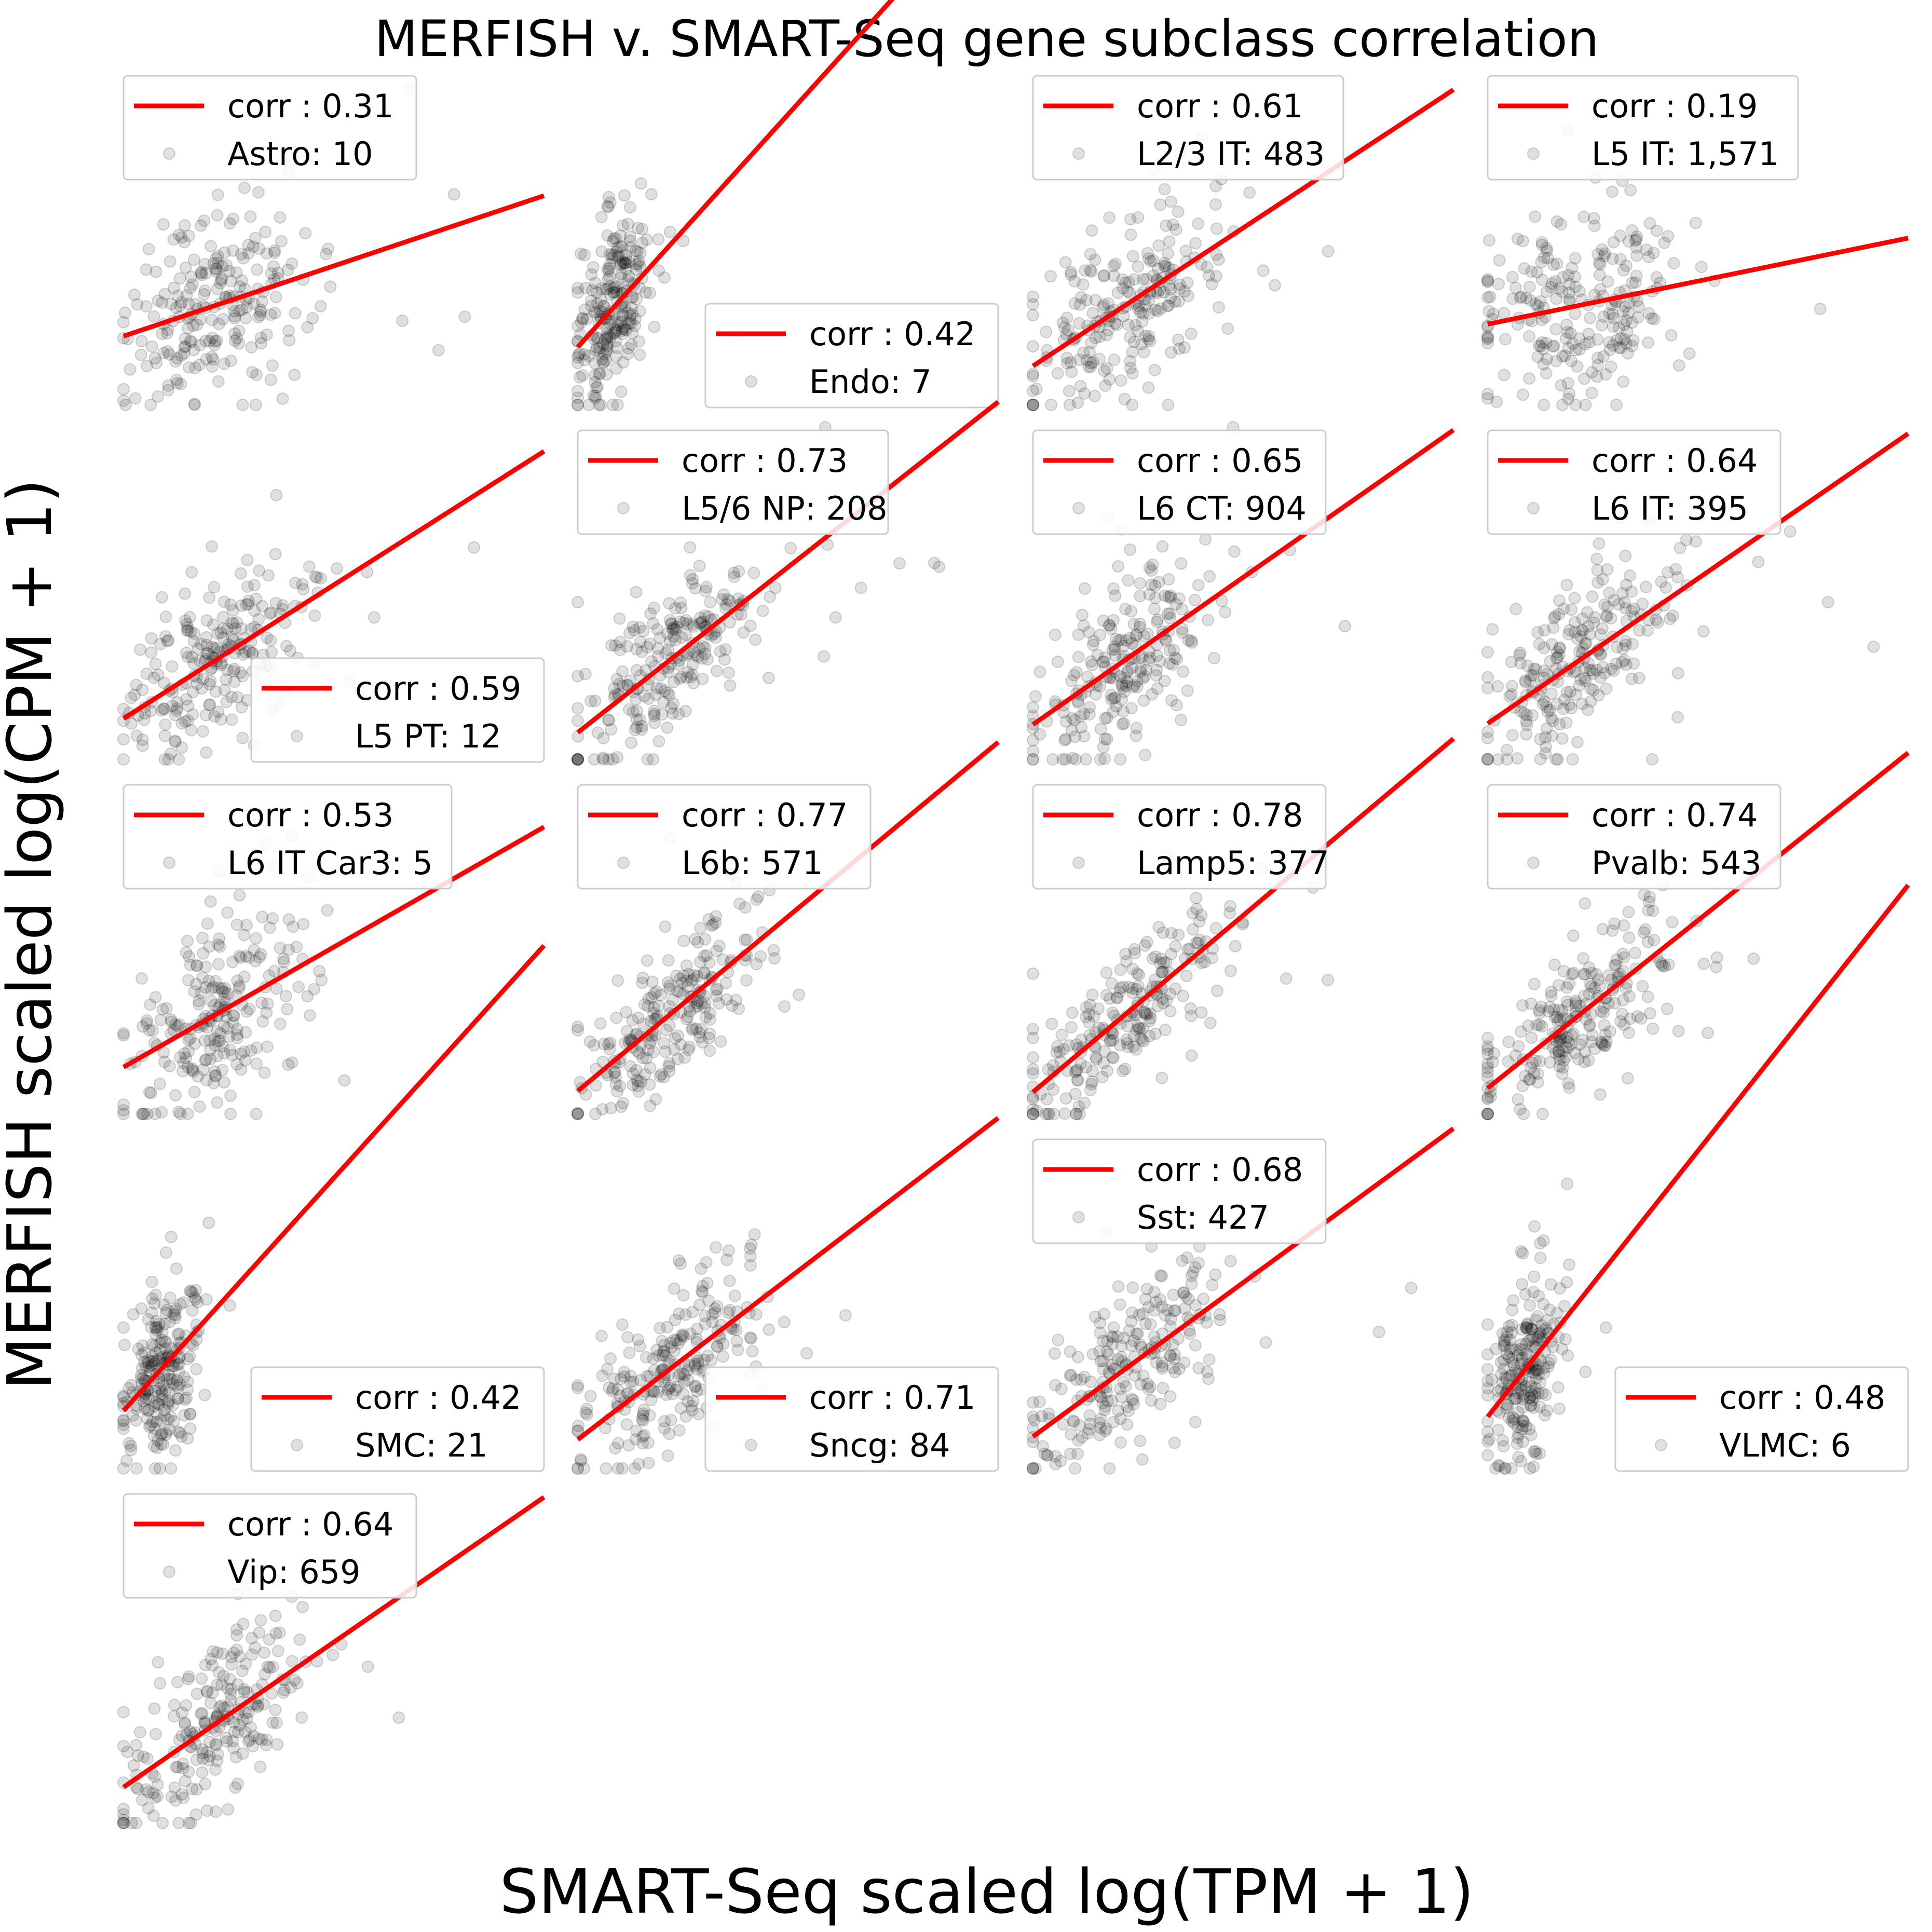  What do you see at coordinates (300, 154) in the screenshot?
I see `legend-subclass-label: Astro: 10` at bounding box center [300, 154].